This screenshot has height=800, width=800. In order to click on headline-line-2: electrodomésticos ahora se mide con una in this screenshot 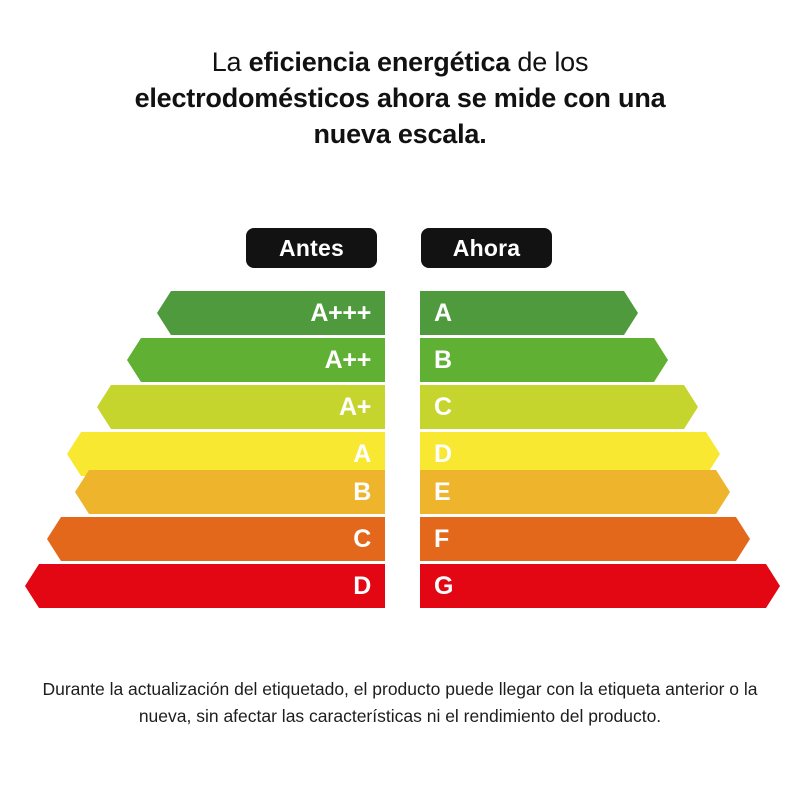, I will do `click(400, 98)`.